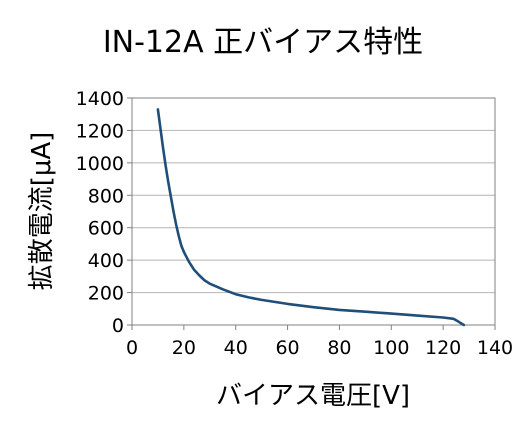 The image size is (527, 440). Describe the element at coordinates (42, 211) in the screenshot. I see `y-axis-label: 拡散電流[μA]` at that location.